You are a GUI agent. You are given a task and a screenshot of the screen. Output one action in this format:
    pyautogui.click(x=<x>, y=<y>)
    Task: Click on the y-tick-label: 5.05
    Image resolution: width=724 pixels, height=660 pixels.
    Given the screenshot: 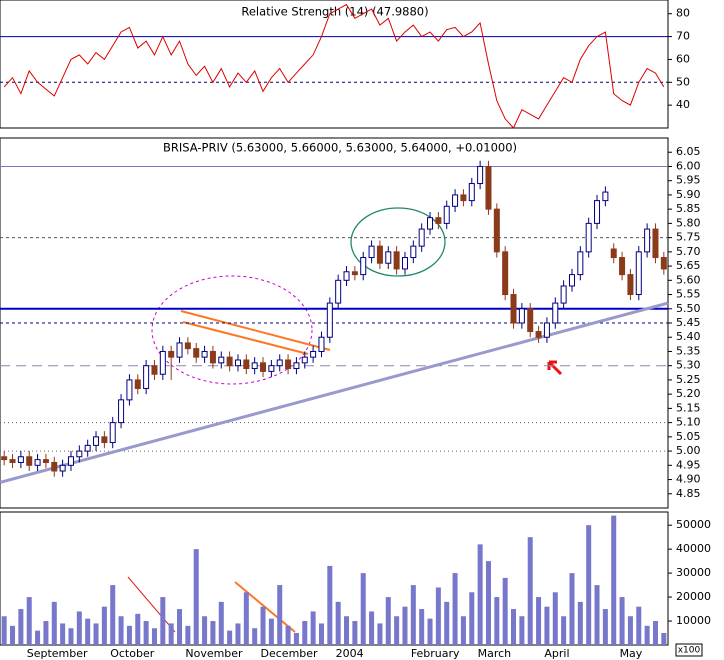 What is the action you would take?
    pyautogui.click(x=688, y=436)
    